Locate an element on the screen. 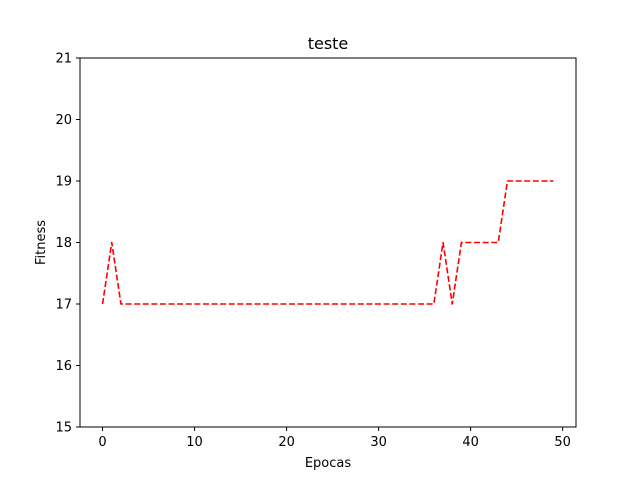 The image size is (640, 480). x-tick-label: 50 is located at coordinates (562, 442).